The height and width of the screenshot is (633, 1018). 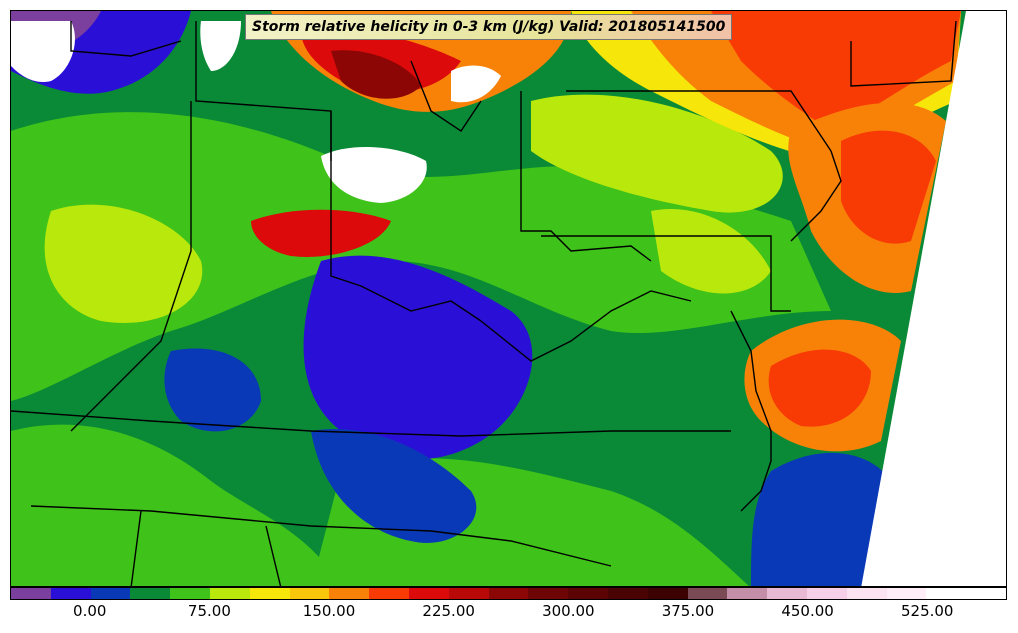 I want to click on boundary-ky-tn, so click(x=371, y=423).